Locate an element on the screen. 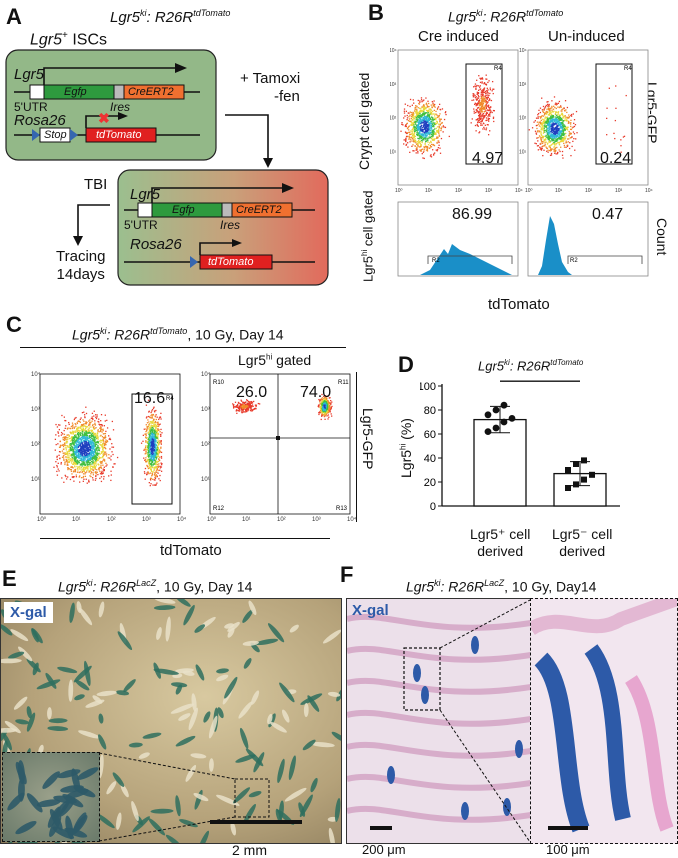  rosa26-label: Rosa26 is located at coordinates (40, 120).